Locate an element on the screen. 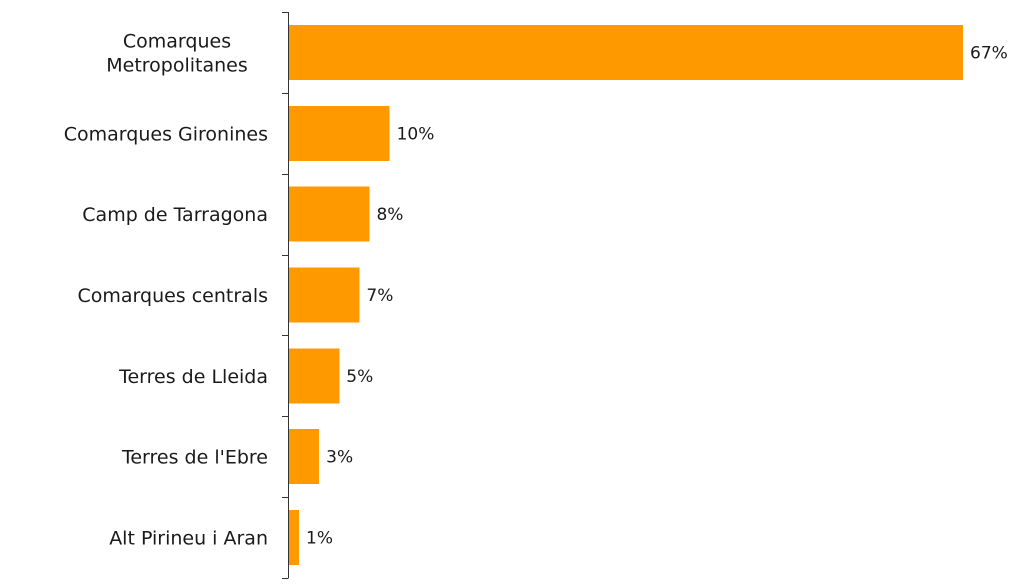 The image size is (1015, 588). data-label-5: 3% is located at coordinates (339, 458).